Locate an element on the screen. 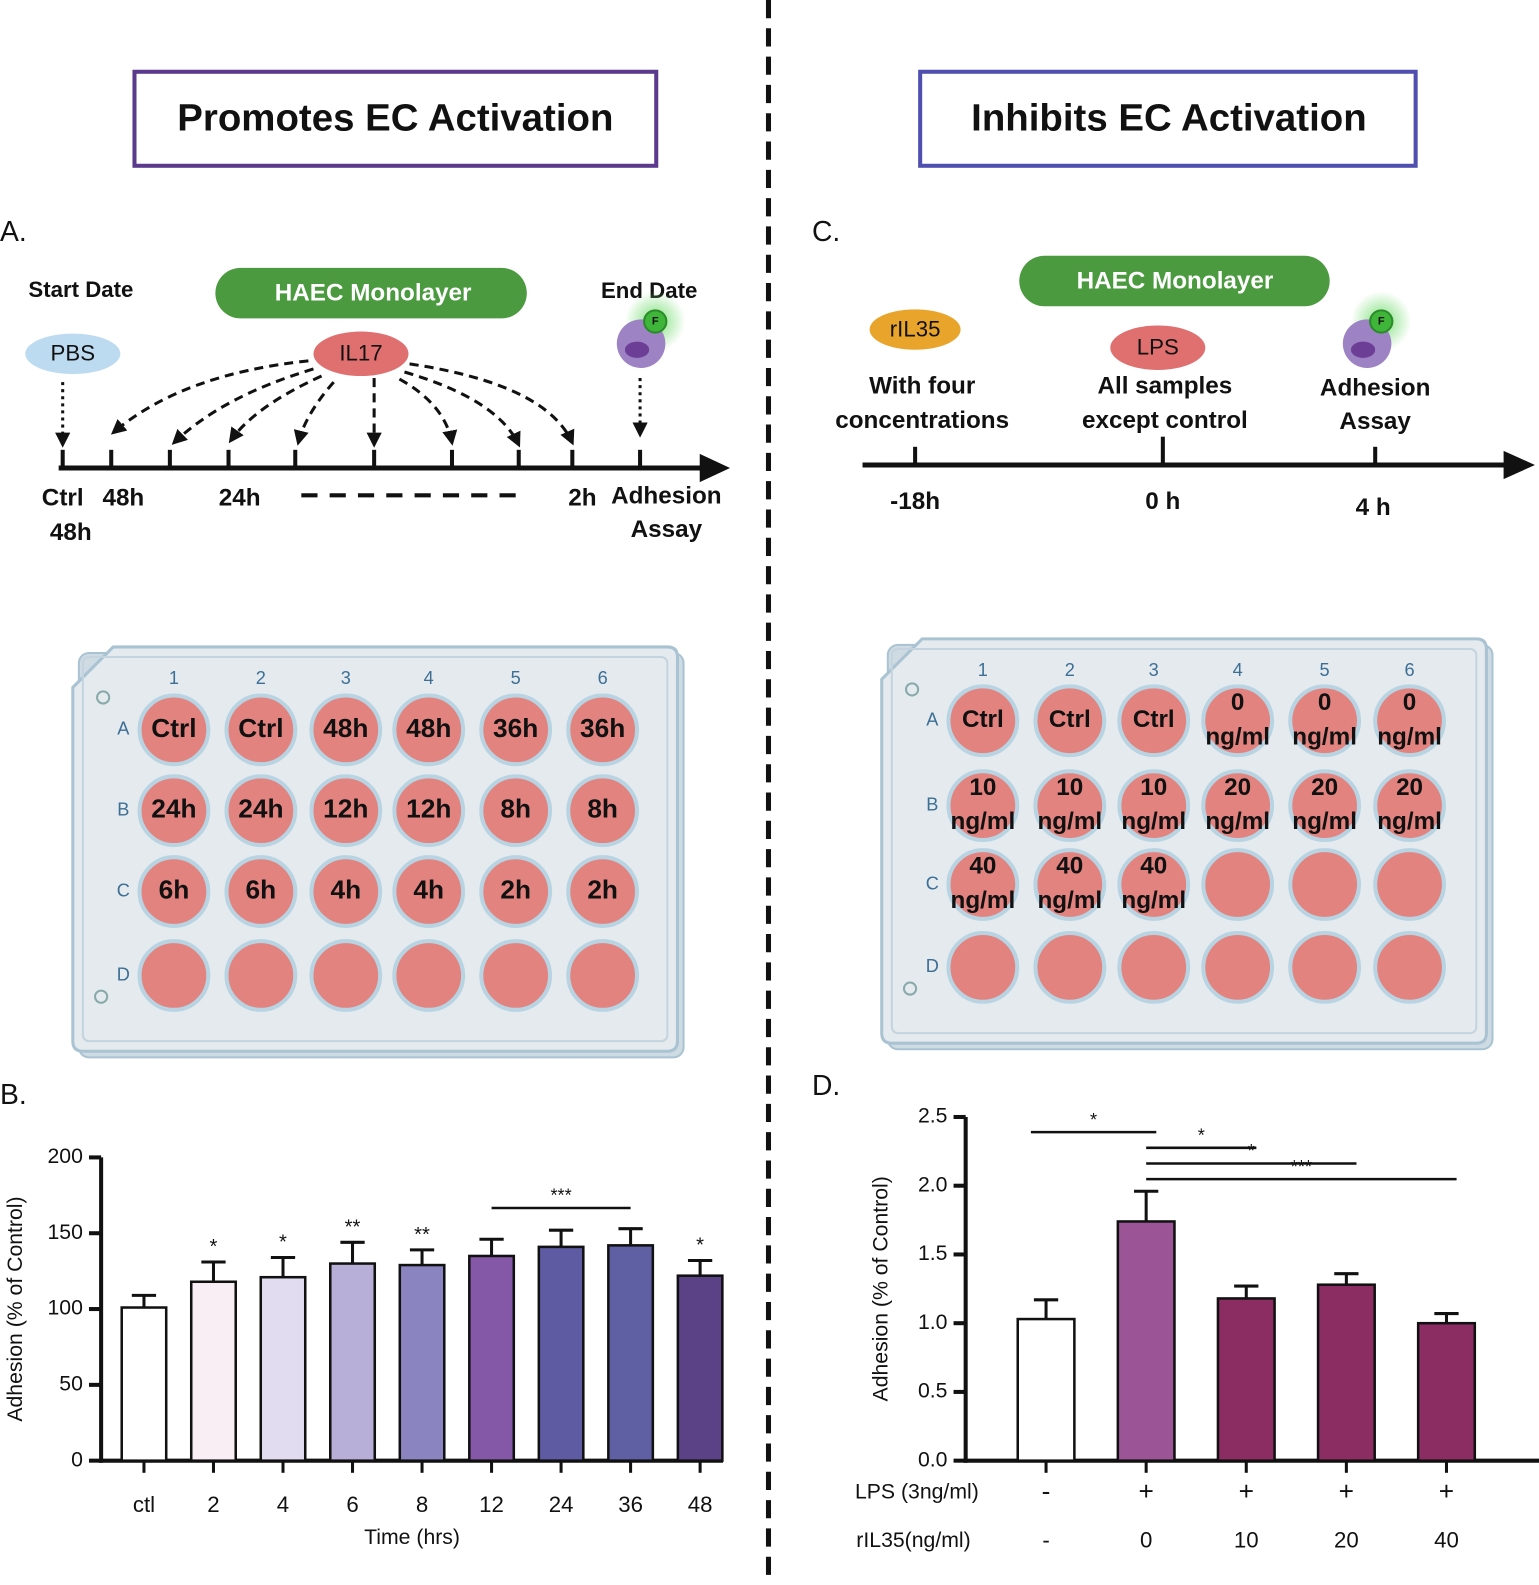 This screenshot has width=1539, height=1585. timeline-ticks is located at coordinates (1145, 450).